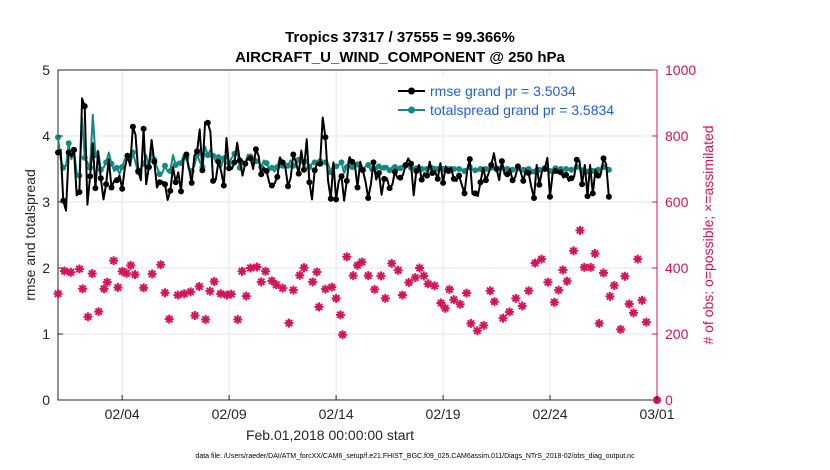  What do you see at coordinates (220, 293) in the screenshot?
I see `obs-point-29-core` at bounding box center [220, 293].